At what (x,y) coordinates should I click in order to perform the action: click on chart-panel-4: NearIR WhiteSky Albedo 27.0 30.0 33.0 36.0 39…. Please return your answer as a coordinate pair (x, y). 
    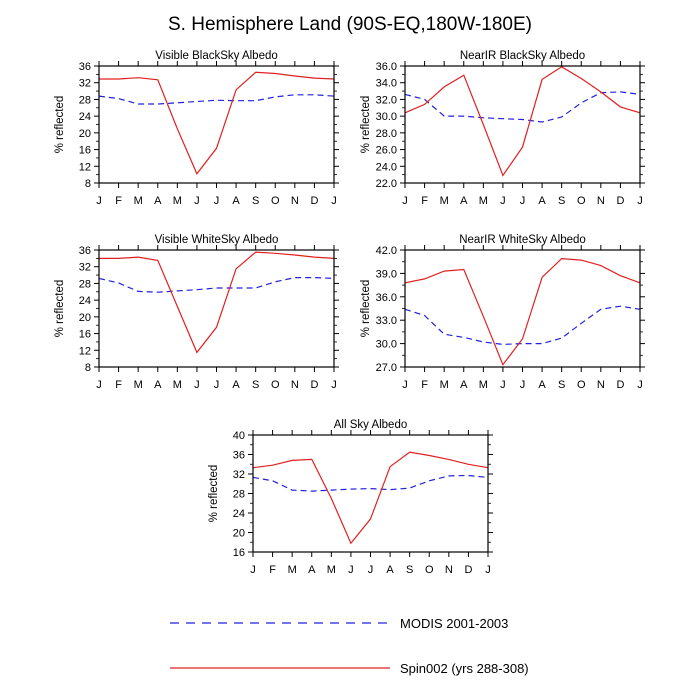
    Looking at the image, I should click on (502, 312).